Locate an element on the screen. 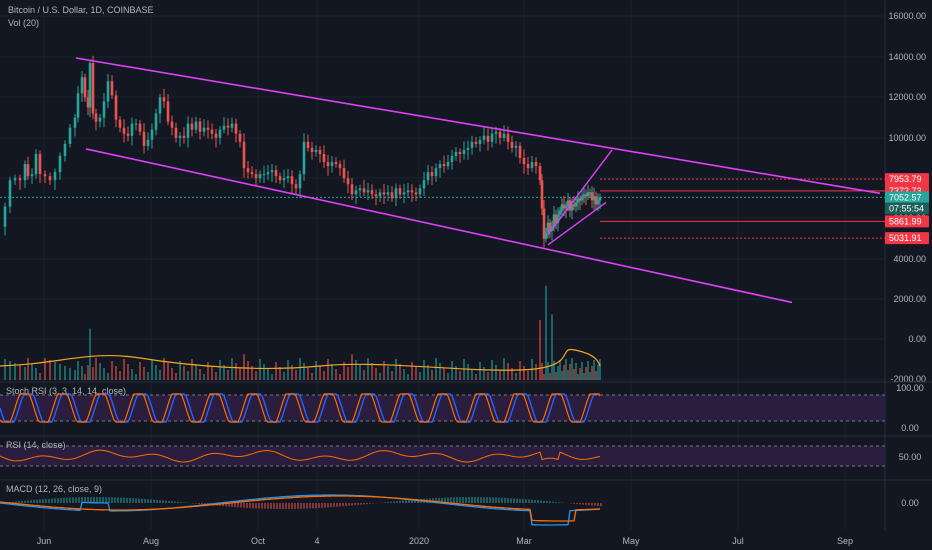 The image size is (932, 550). pane-label-rsi: RSI (14, close) is located at coordinates (36, 445).